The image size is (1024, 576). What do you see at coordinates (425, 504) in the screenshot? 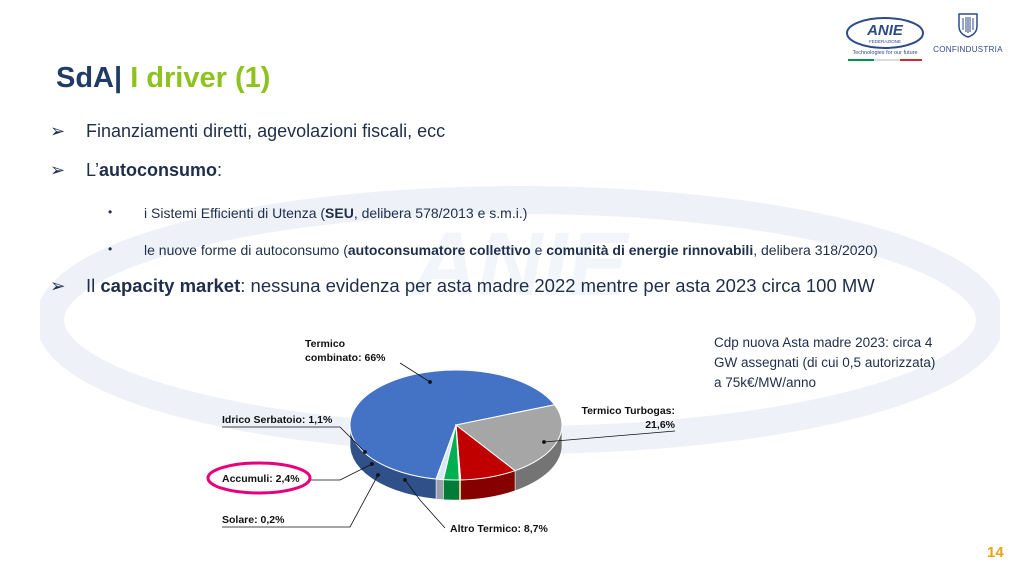
I see `leader-line-altro-termico` at bounding box center [425, 504].